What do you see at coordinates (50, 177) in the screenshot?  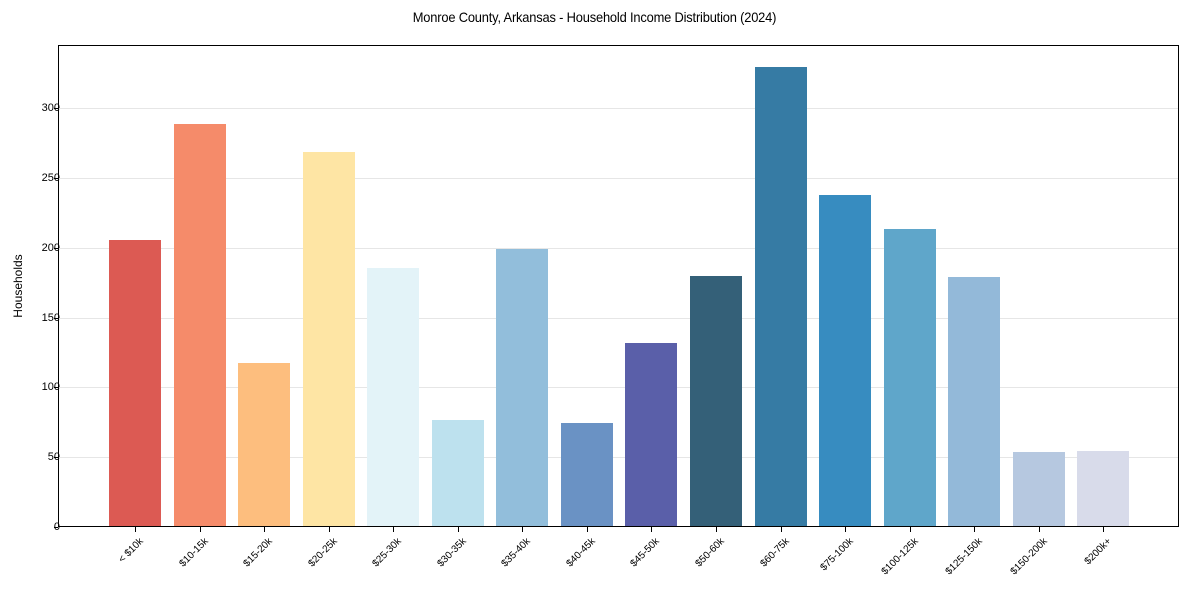 I see `y-tick-label: 250` at bounding box center [50, 177].